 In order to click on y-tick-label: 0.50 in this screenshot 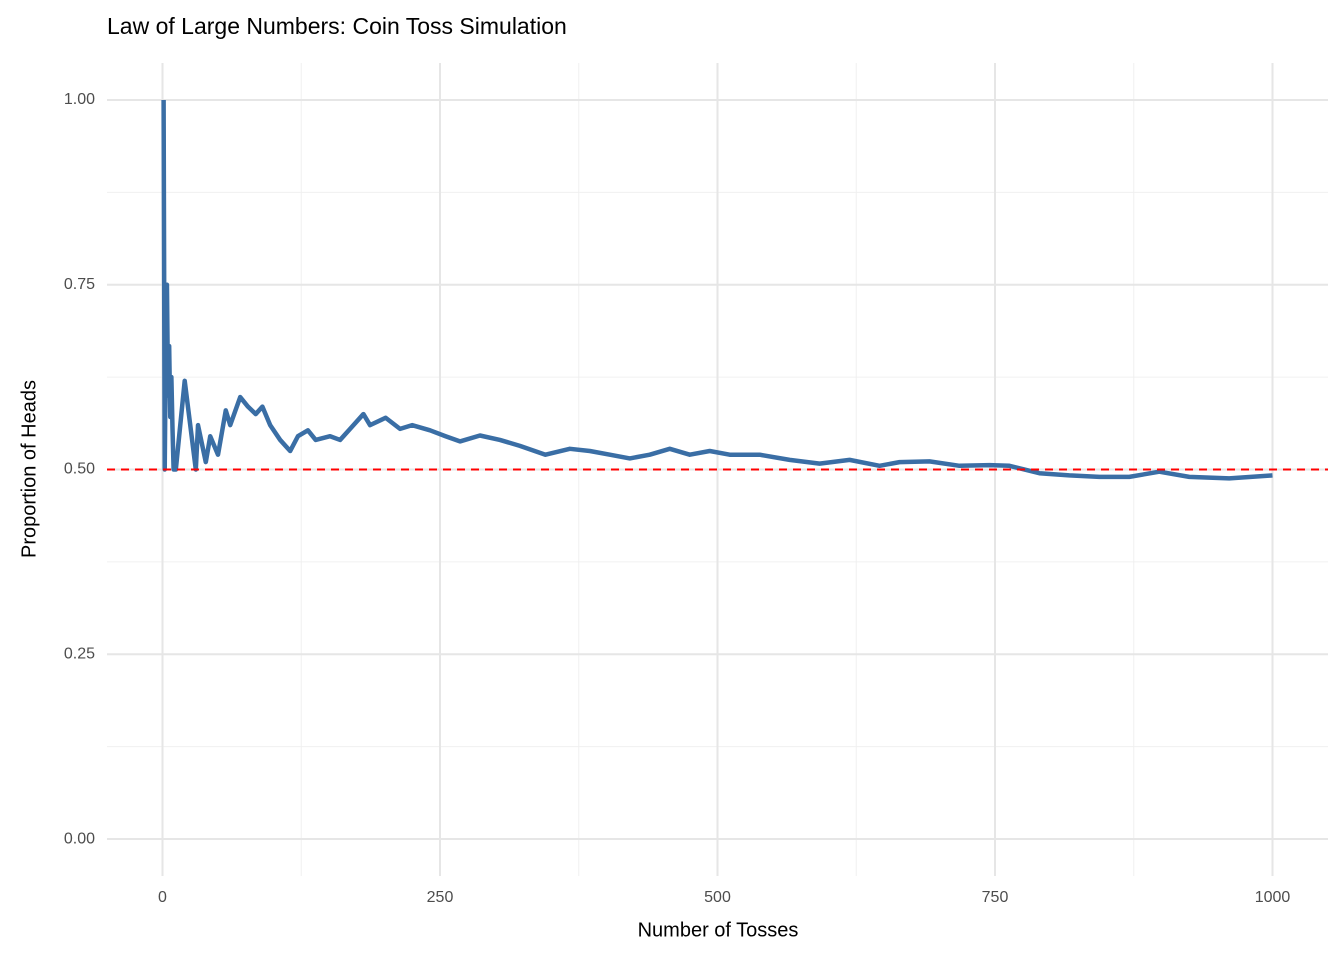, I will do `click(79, 469)`.